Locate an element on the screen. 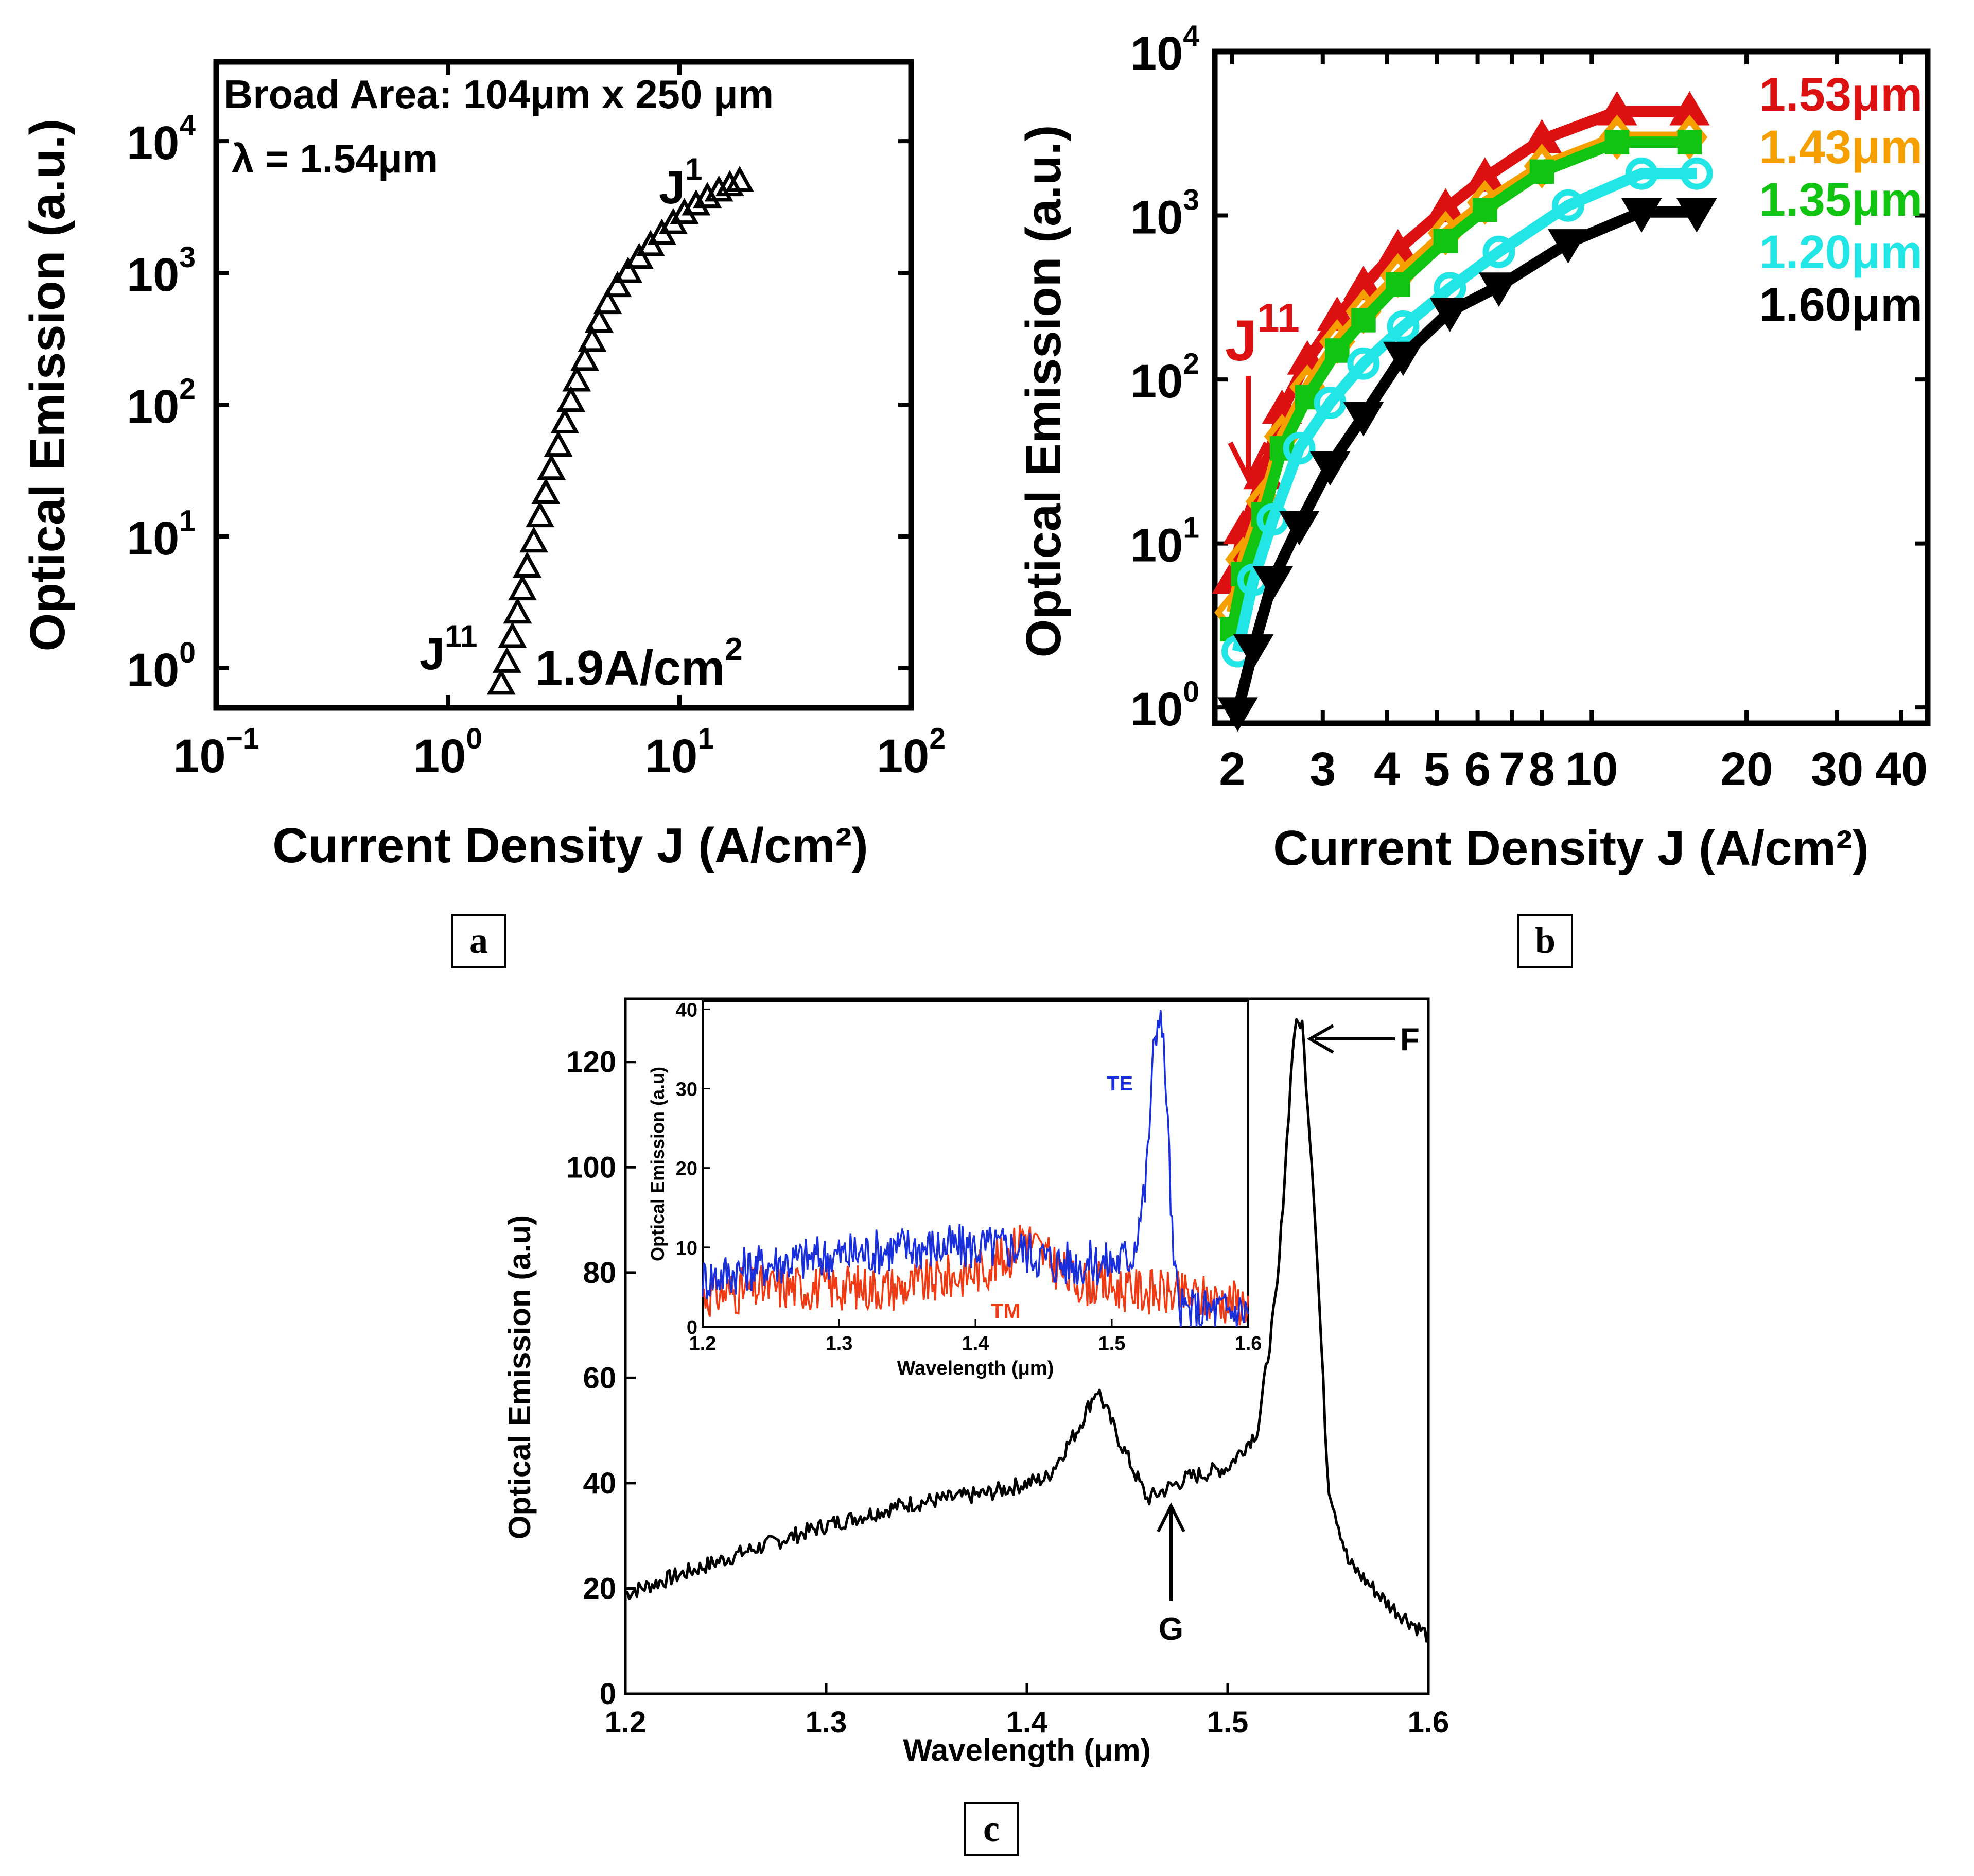 This screenshot has width=1974, height=1876. c-ytick-label: 20 is located at coordinates (599, 1588).